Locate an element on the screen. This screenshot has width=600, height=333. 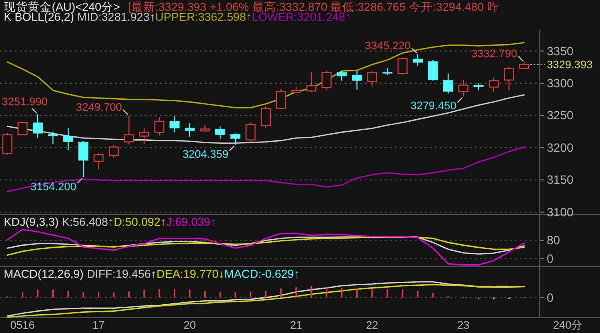
y-tick-label: 3350 is located at coordinates (560, 51).